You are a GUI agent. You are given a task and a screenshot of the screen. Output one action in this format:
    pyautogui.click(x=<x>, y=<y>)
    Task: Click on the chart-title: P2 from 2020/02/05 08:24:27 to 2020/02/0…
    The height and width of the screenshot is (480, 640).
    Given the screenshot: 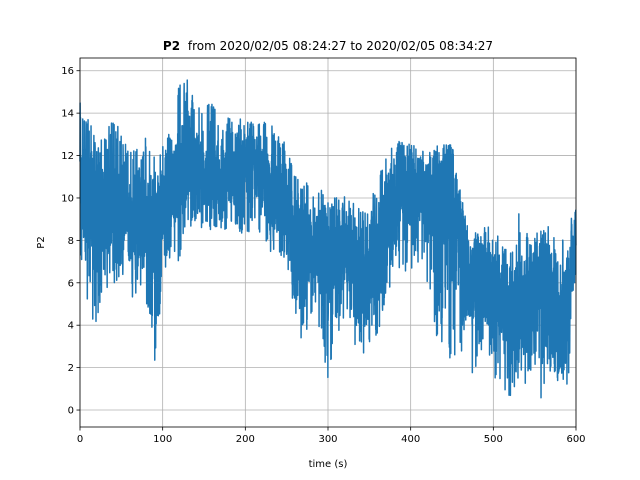 What is the action you would take?
    pyautogui.click(x=328, y=46)
    